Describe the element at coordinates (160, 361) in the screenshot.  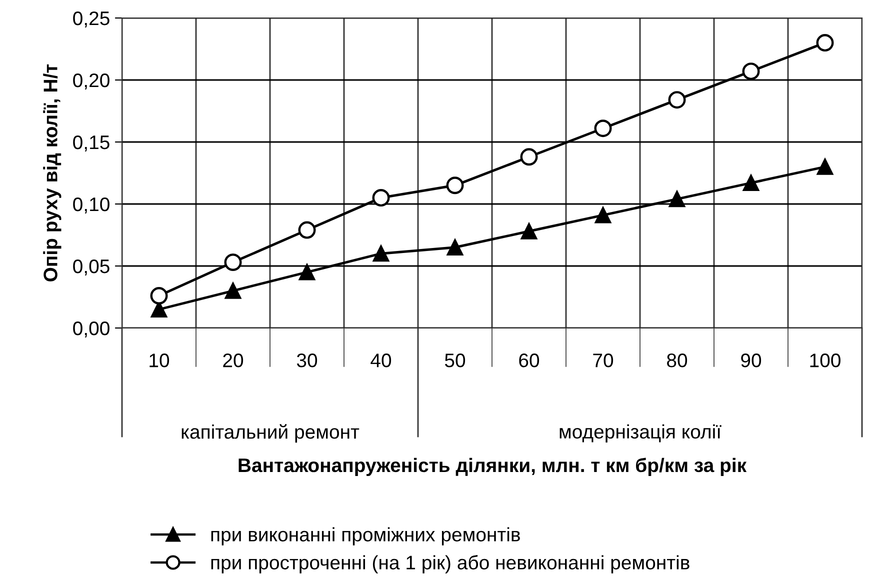
I see `x-tick-label: 10` at that location.